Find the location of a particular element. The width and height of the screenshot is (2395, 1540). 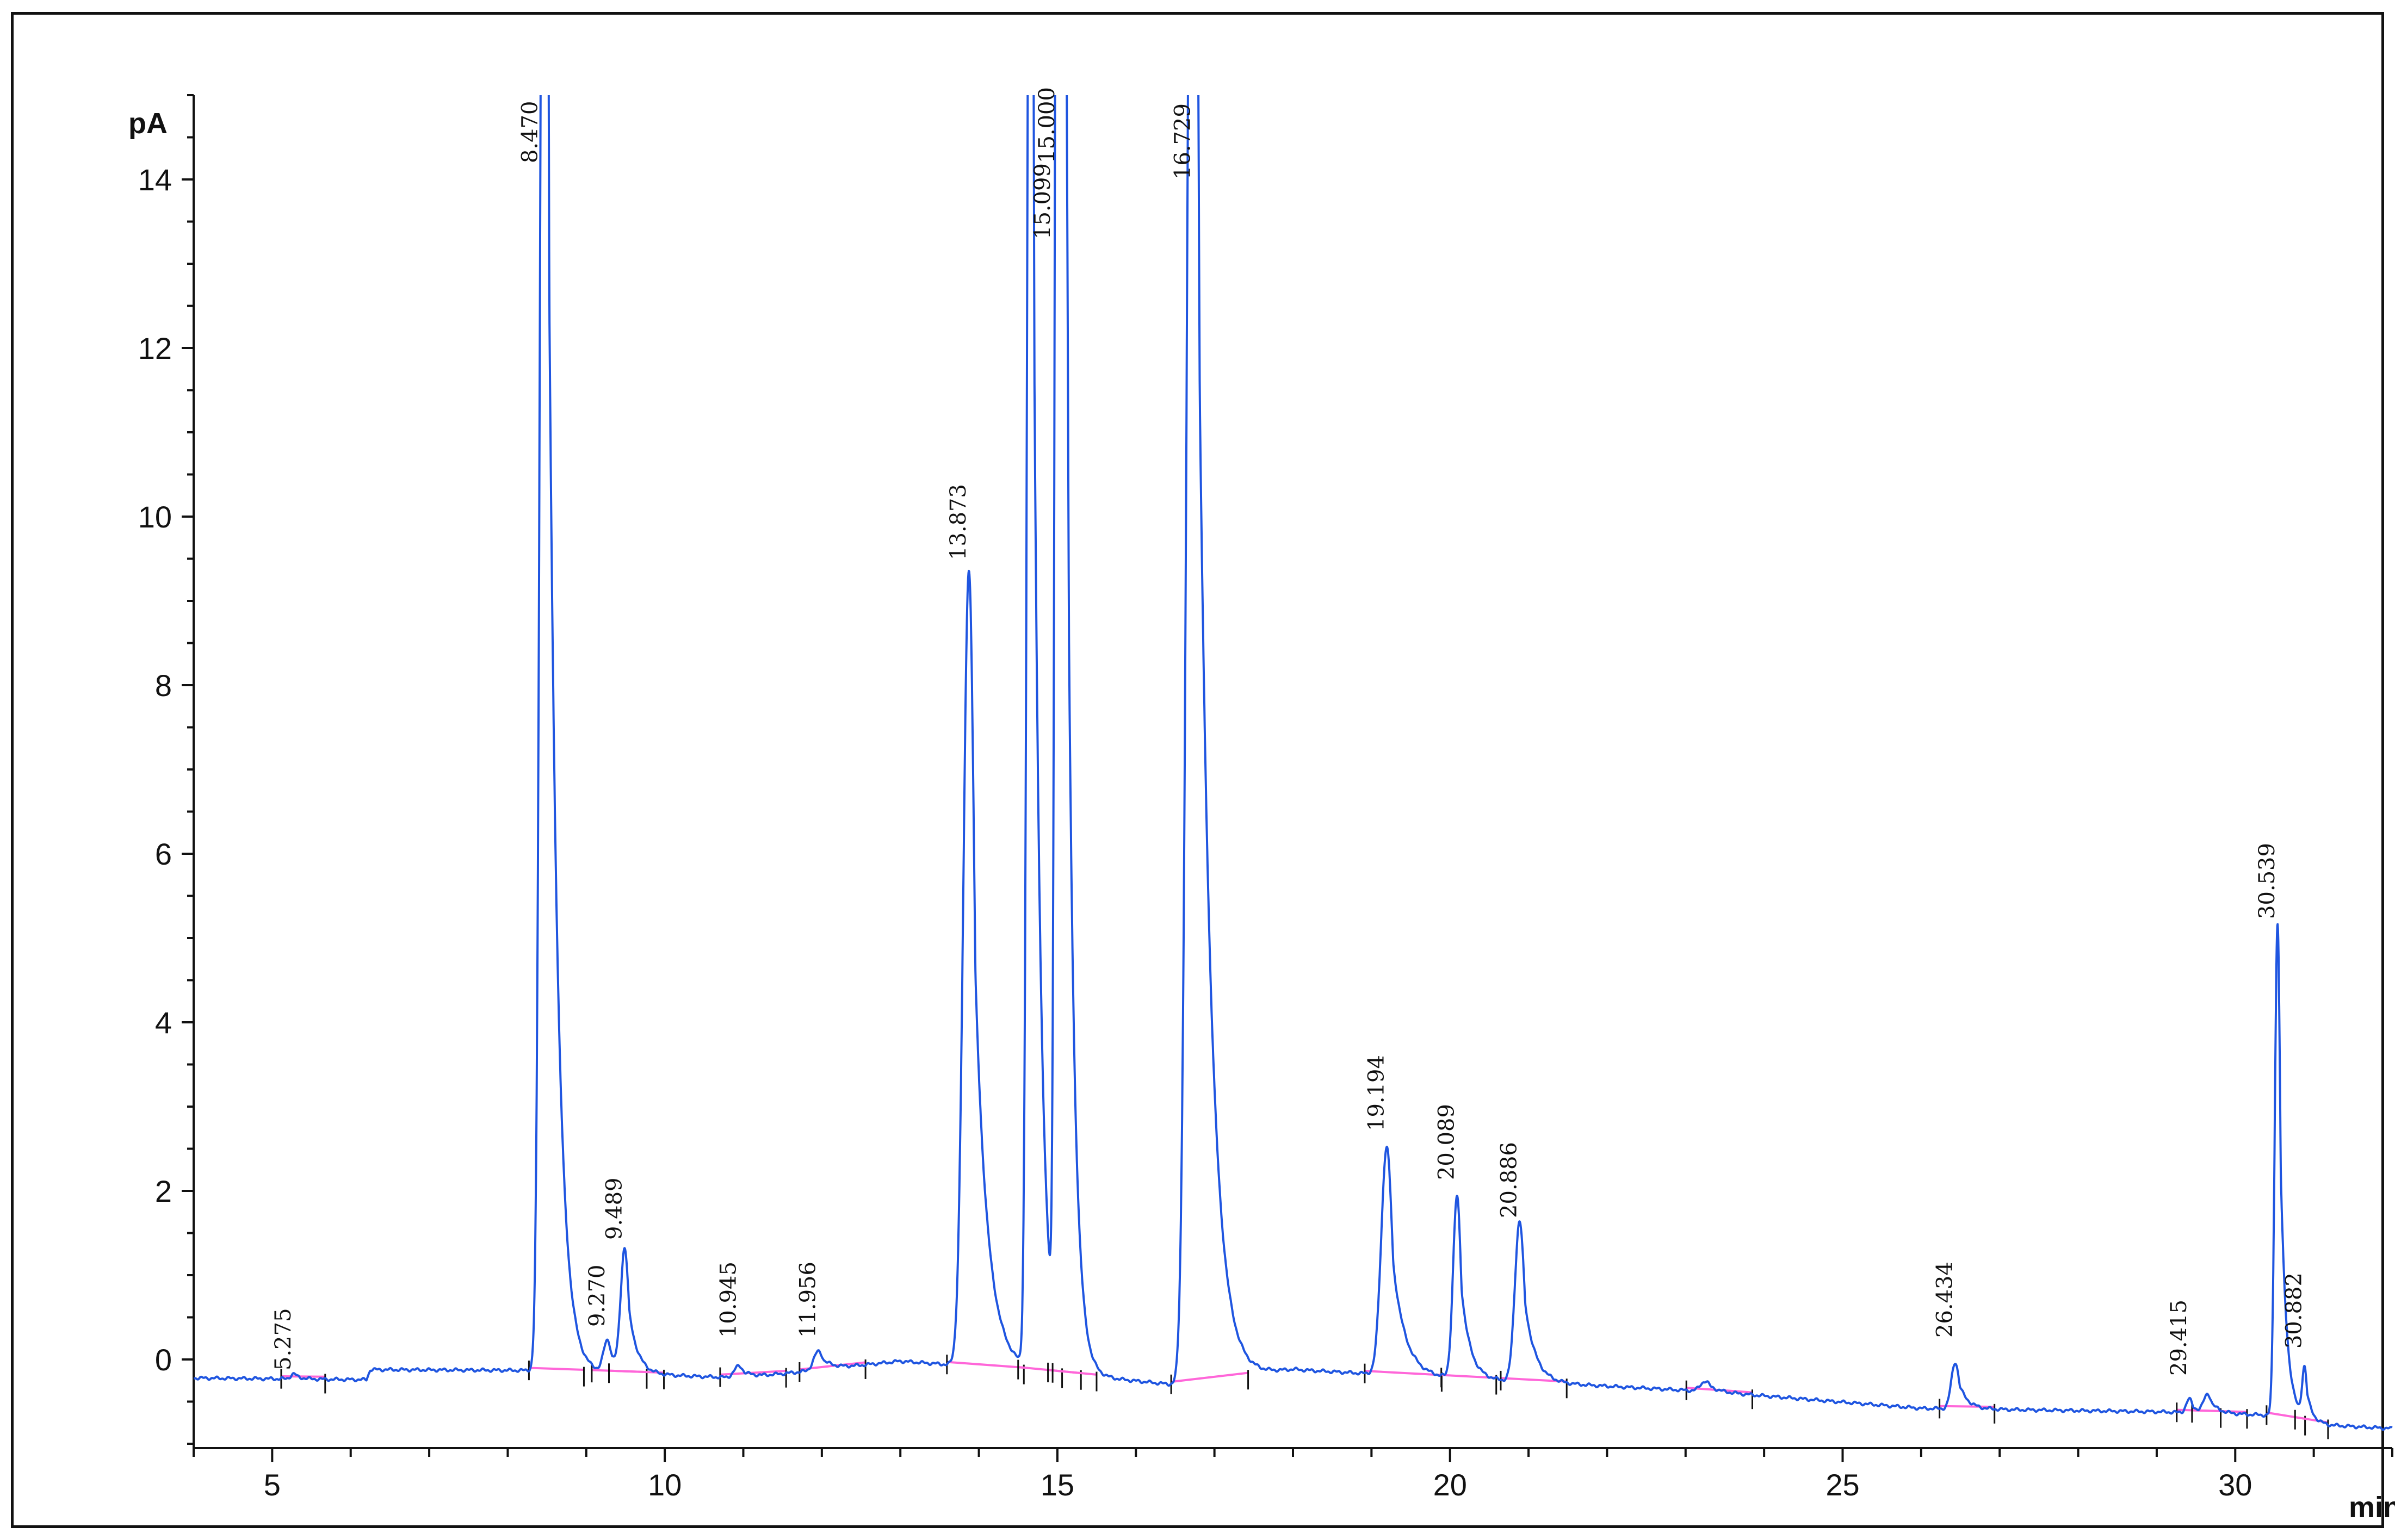

x-axis-unit-label: min is located at coordinates (2372, 1507).